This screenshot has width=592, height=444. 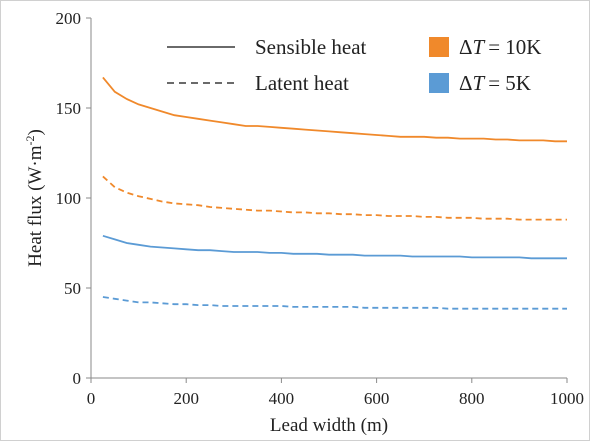 What do you see at coordinates (77, 378) in the screenshot?
I see `y-tick-label: 0` at bounding box center [77, 378].